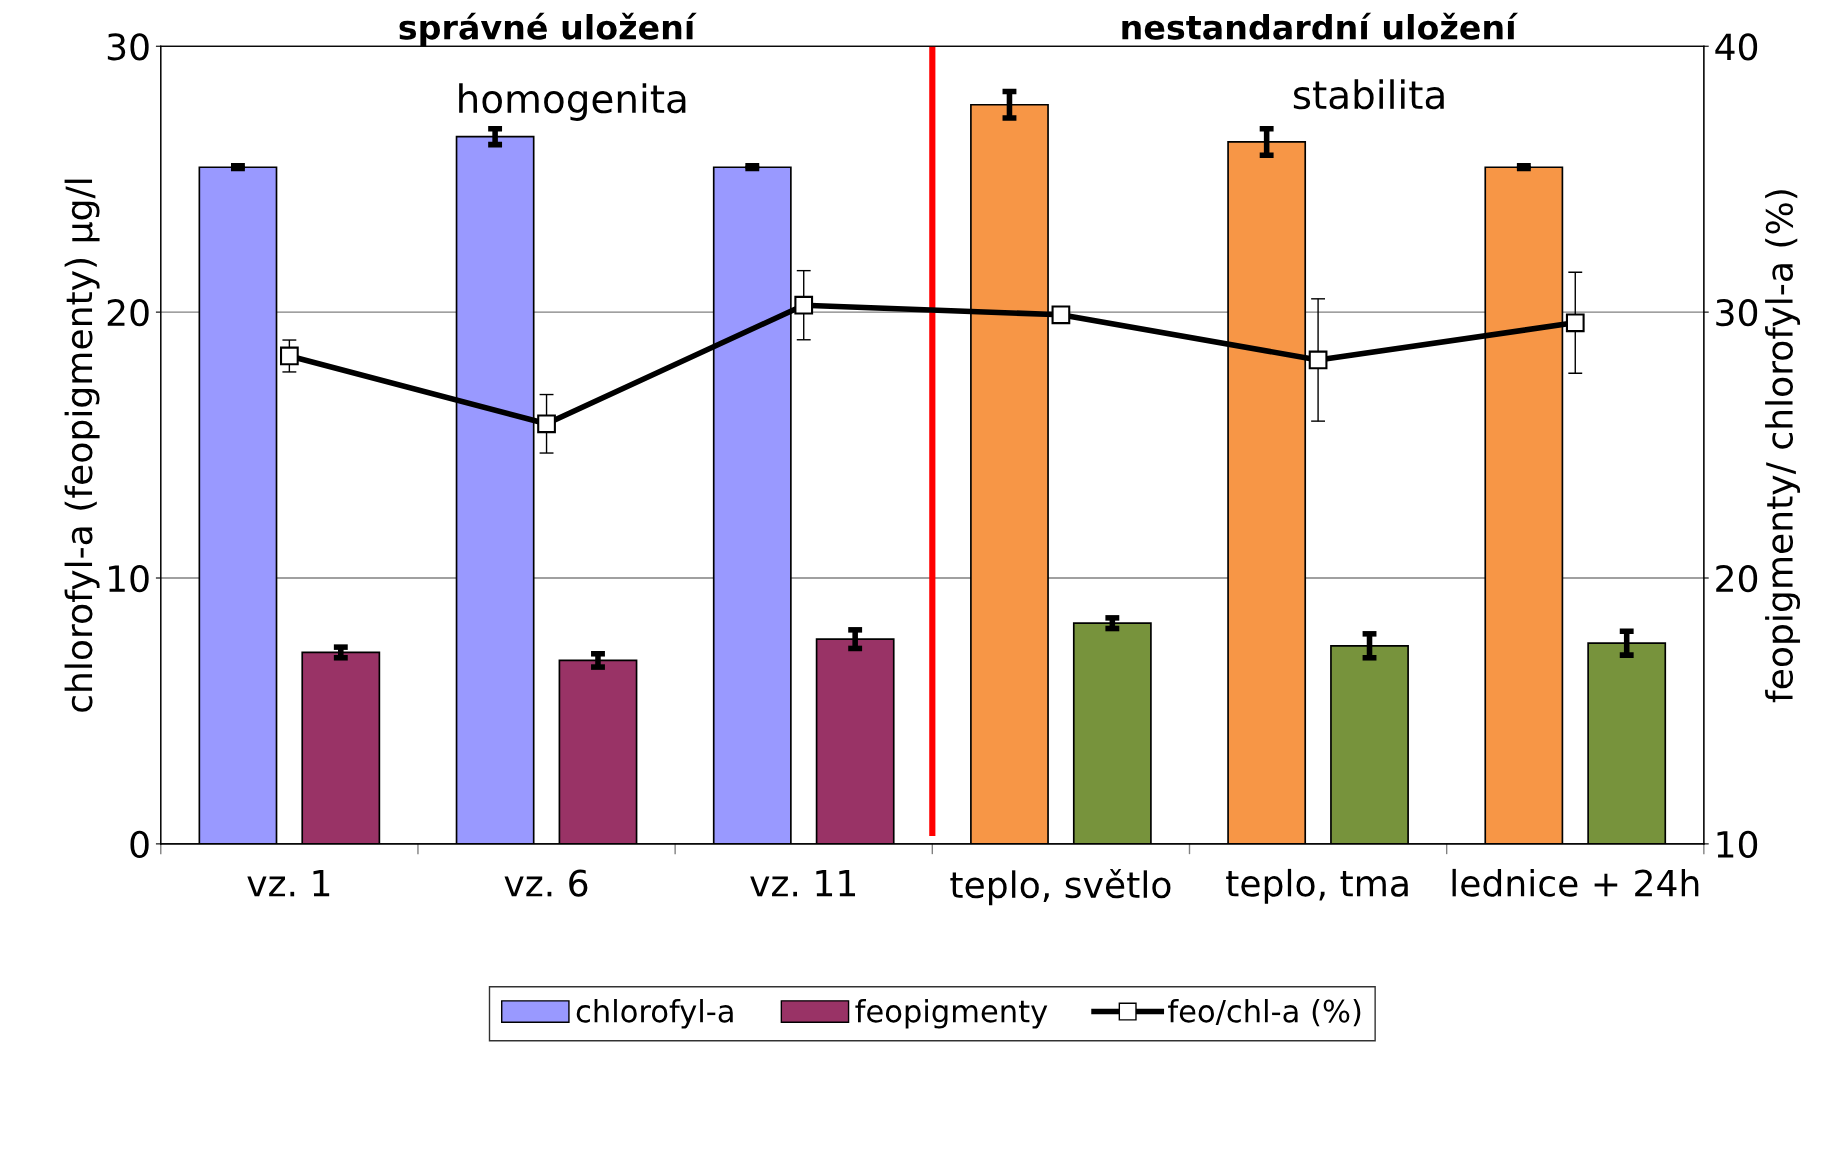  I want to click on y-tick-label: 20, so click(128, 313).